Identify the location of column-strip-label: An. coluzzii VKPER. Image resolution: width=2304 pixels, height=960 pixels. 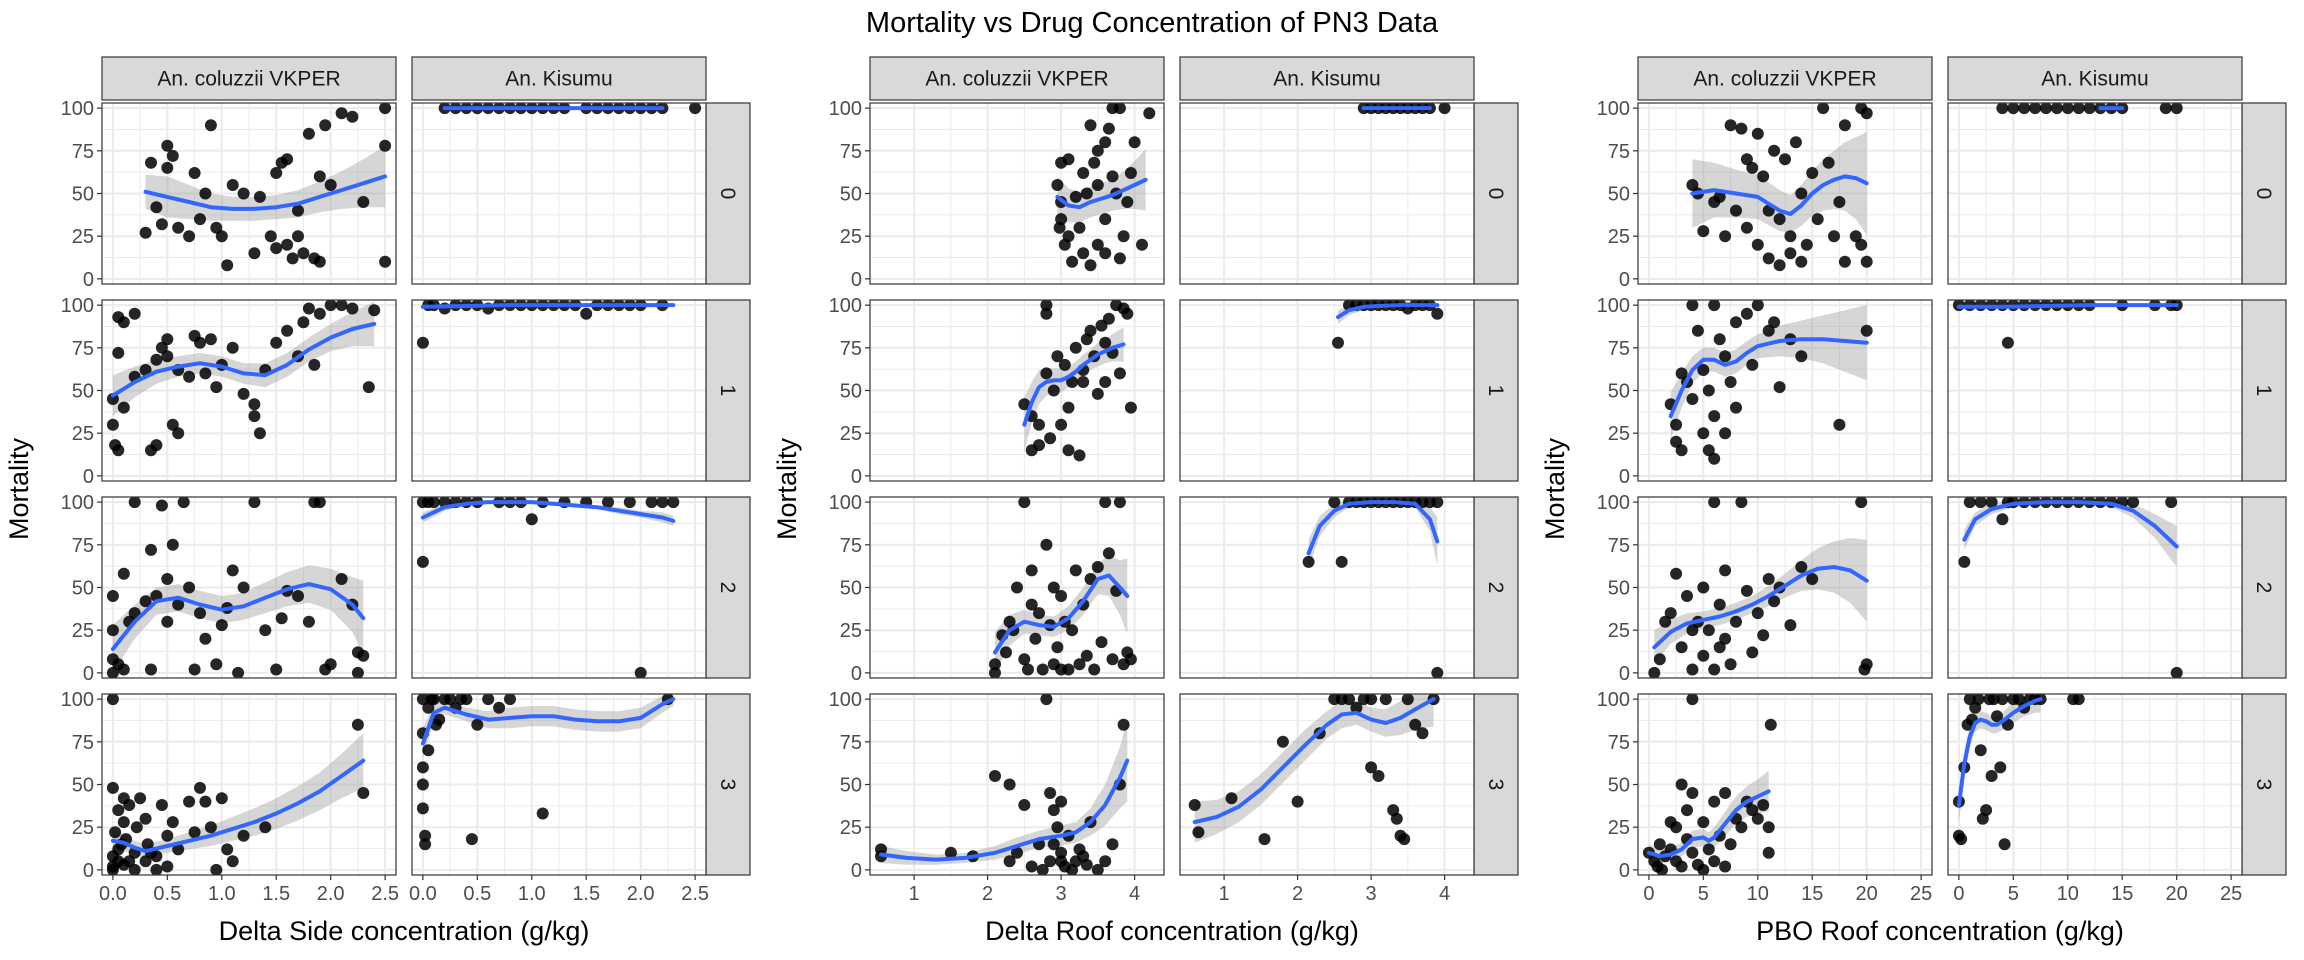
(1016, 79).